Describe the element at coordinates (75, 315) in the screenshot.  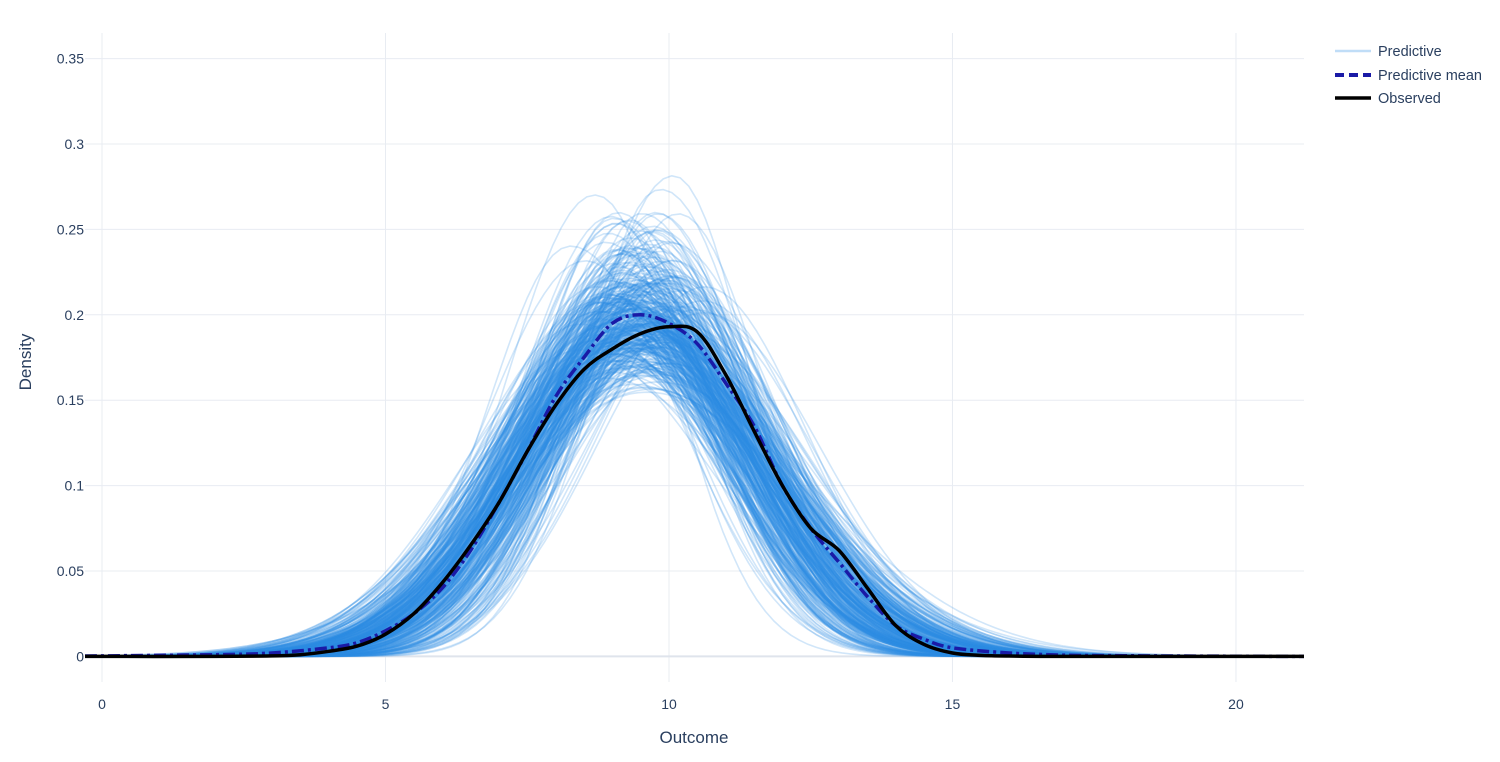
I see `y-tick-label: 0.2` at that location.